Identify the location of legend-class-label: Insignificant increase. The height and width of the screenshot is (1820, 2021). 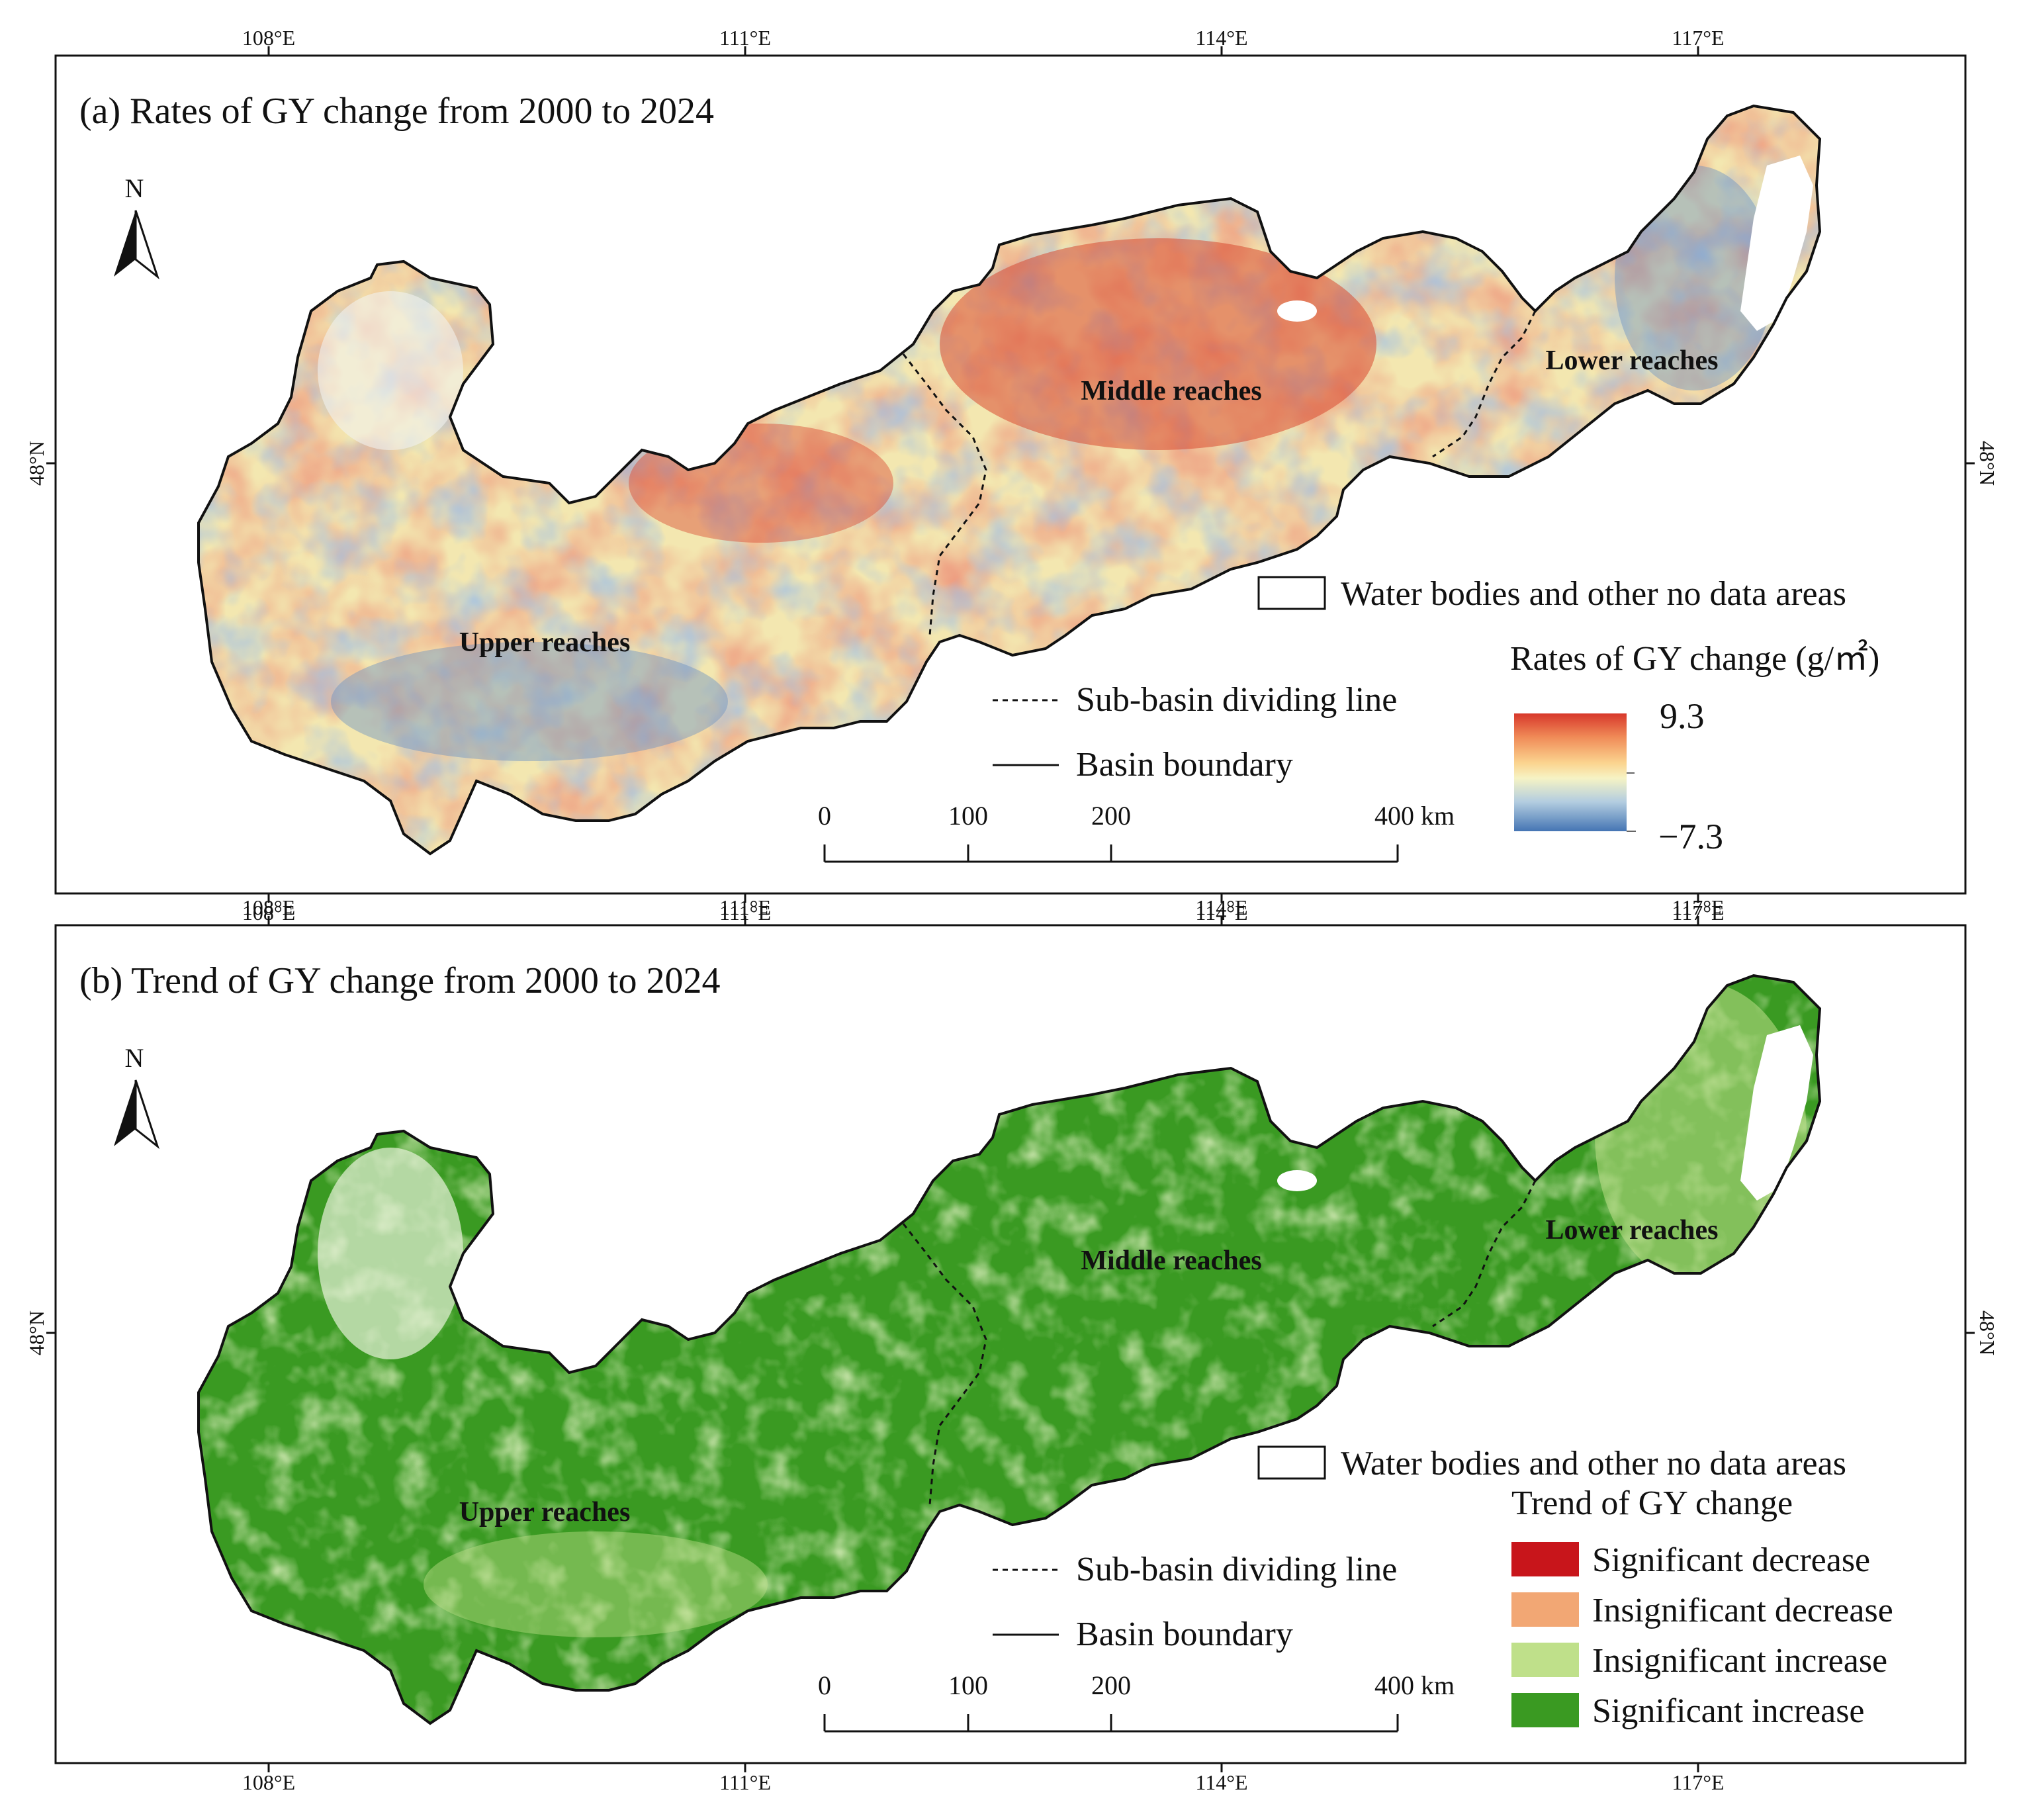
(1739, 1661).